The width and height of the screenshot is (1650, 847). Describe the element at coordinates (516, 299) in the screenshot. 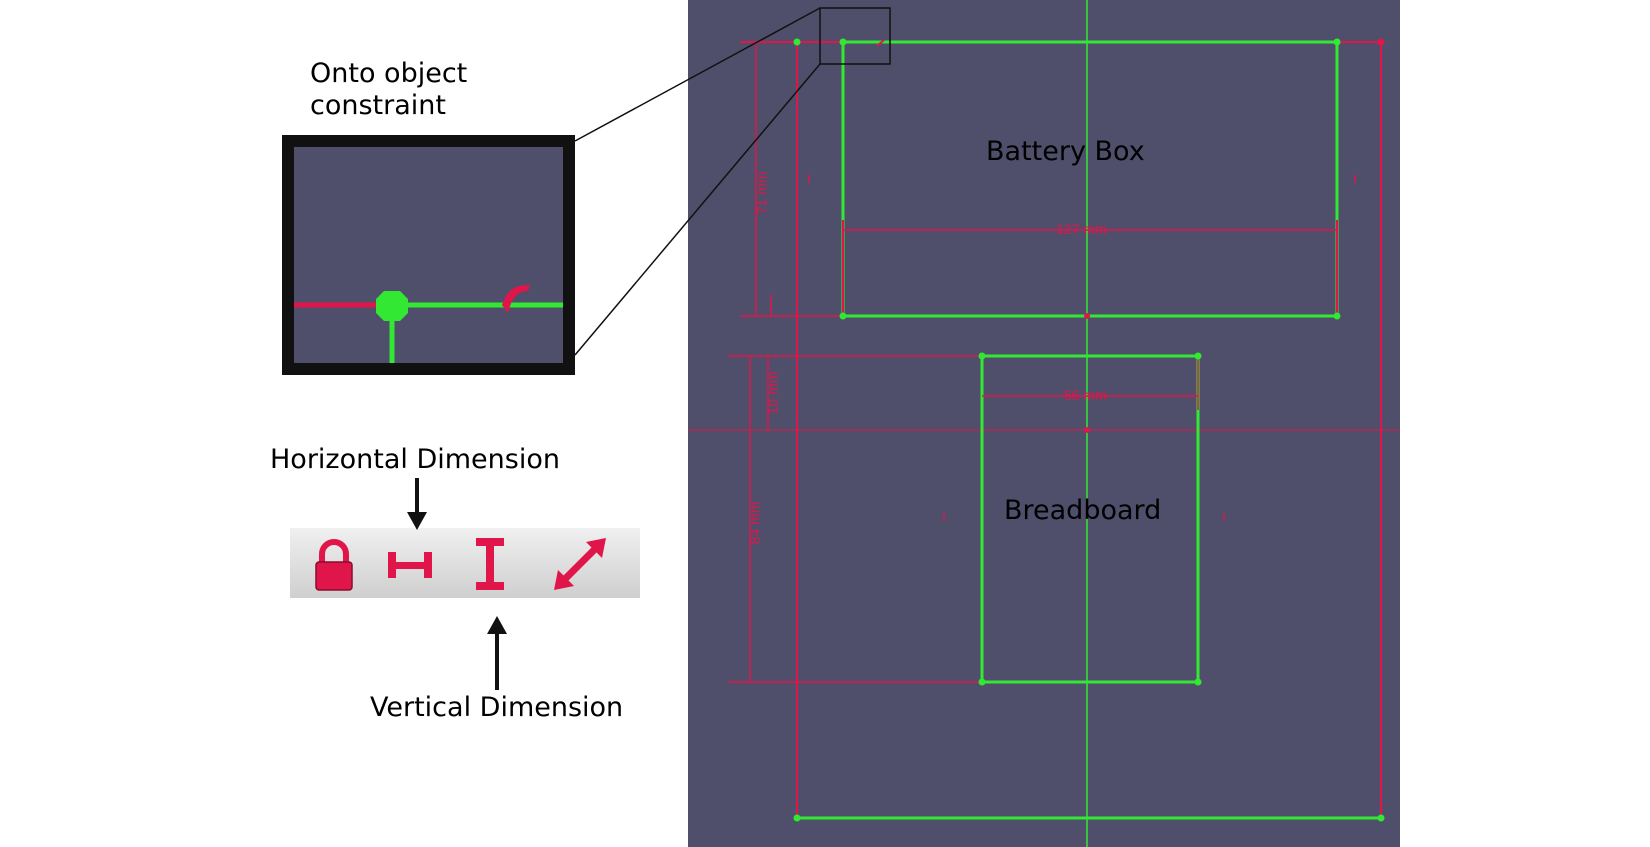

I see `onto-object-constraint-icon` at that location.